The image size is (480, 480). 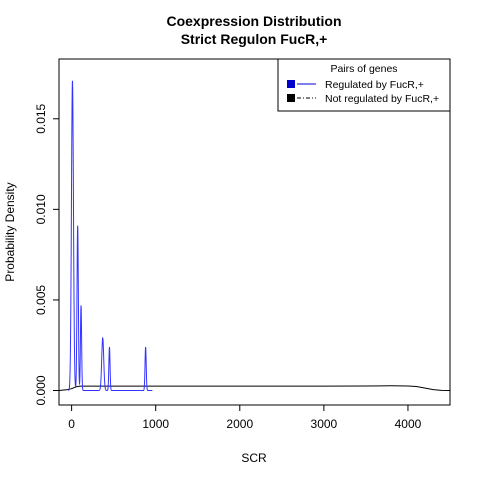 What do you see at coordinates (253, 21) in the screenshot?
I see `chart-title: Coexpression Distribution` at bounding box center [253, 21].